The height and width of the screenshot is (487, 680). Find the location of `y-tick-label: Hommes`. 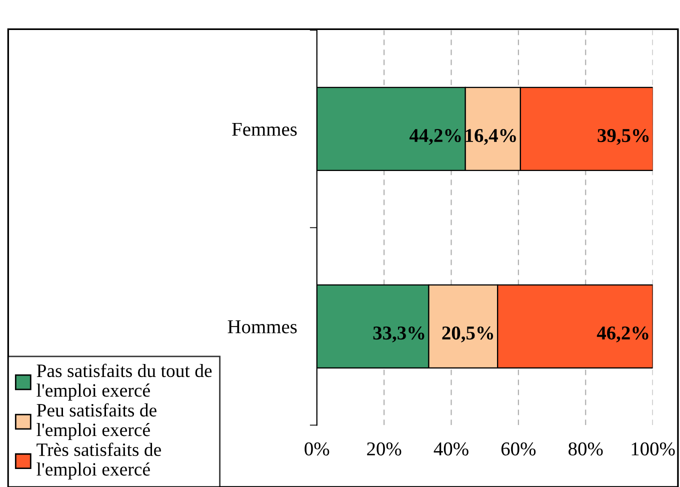

y-tick-label: Hommes is located at coordinates (262, 327).